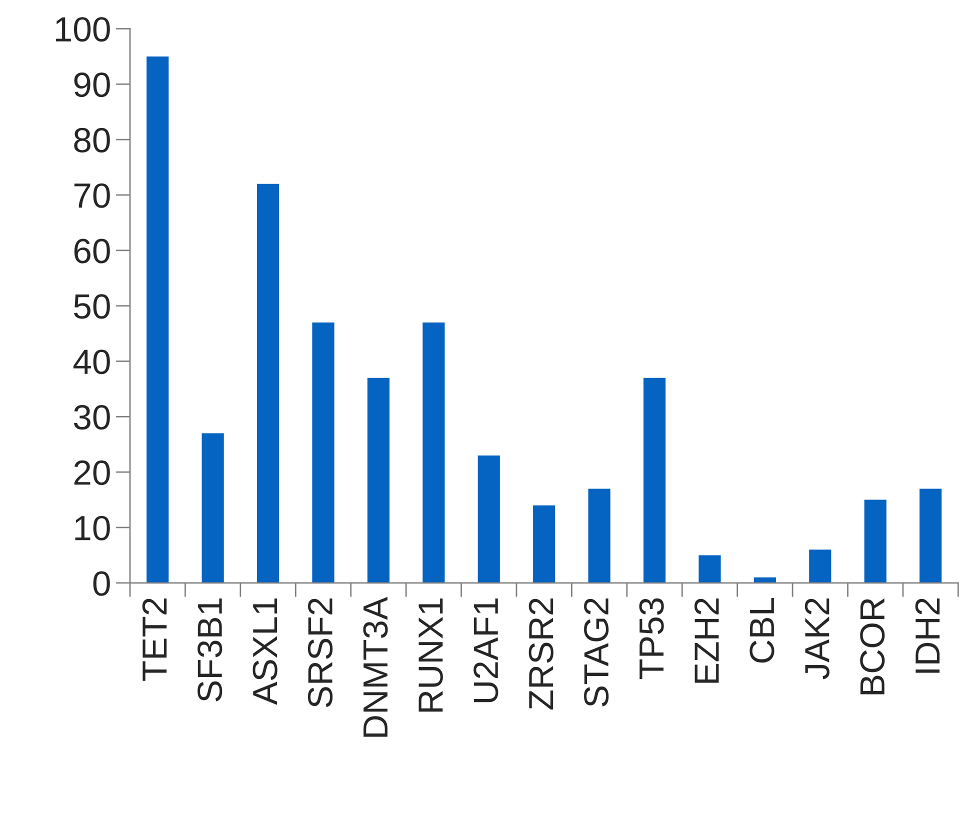 This screenshot has height=821, width=963. Describe the element at coordinates (91, 362) in the screenshot. I see `y-tick-label: 40` at that location.